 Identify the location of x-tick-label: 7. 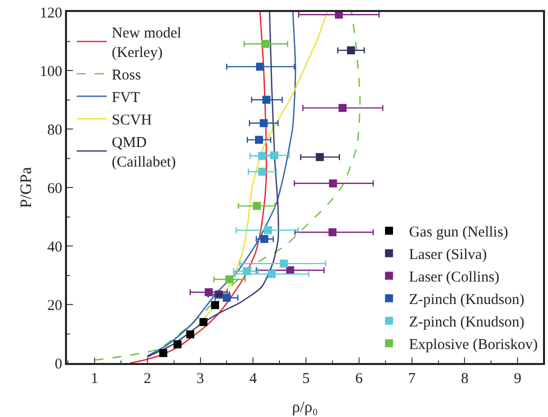
(412, 378).